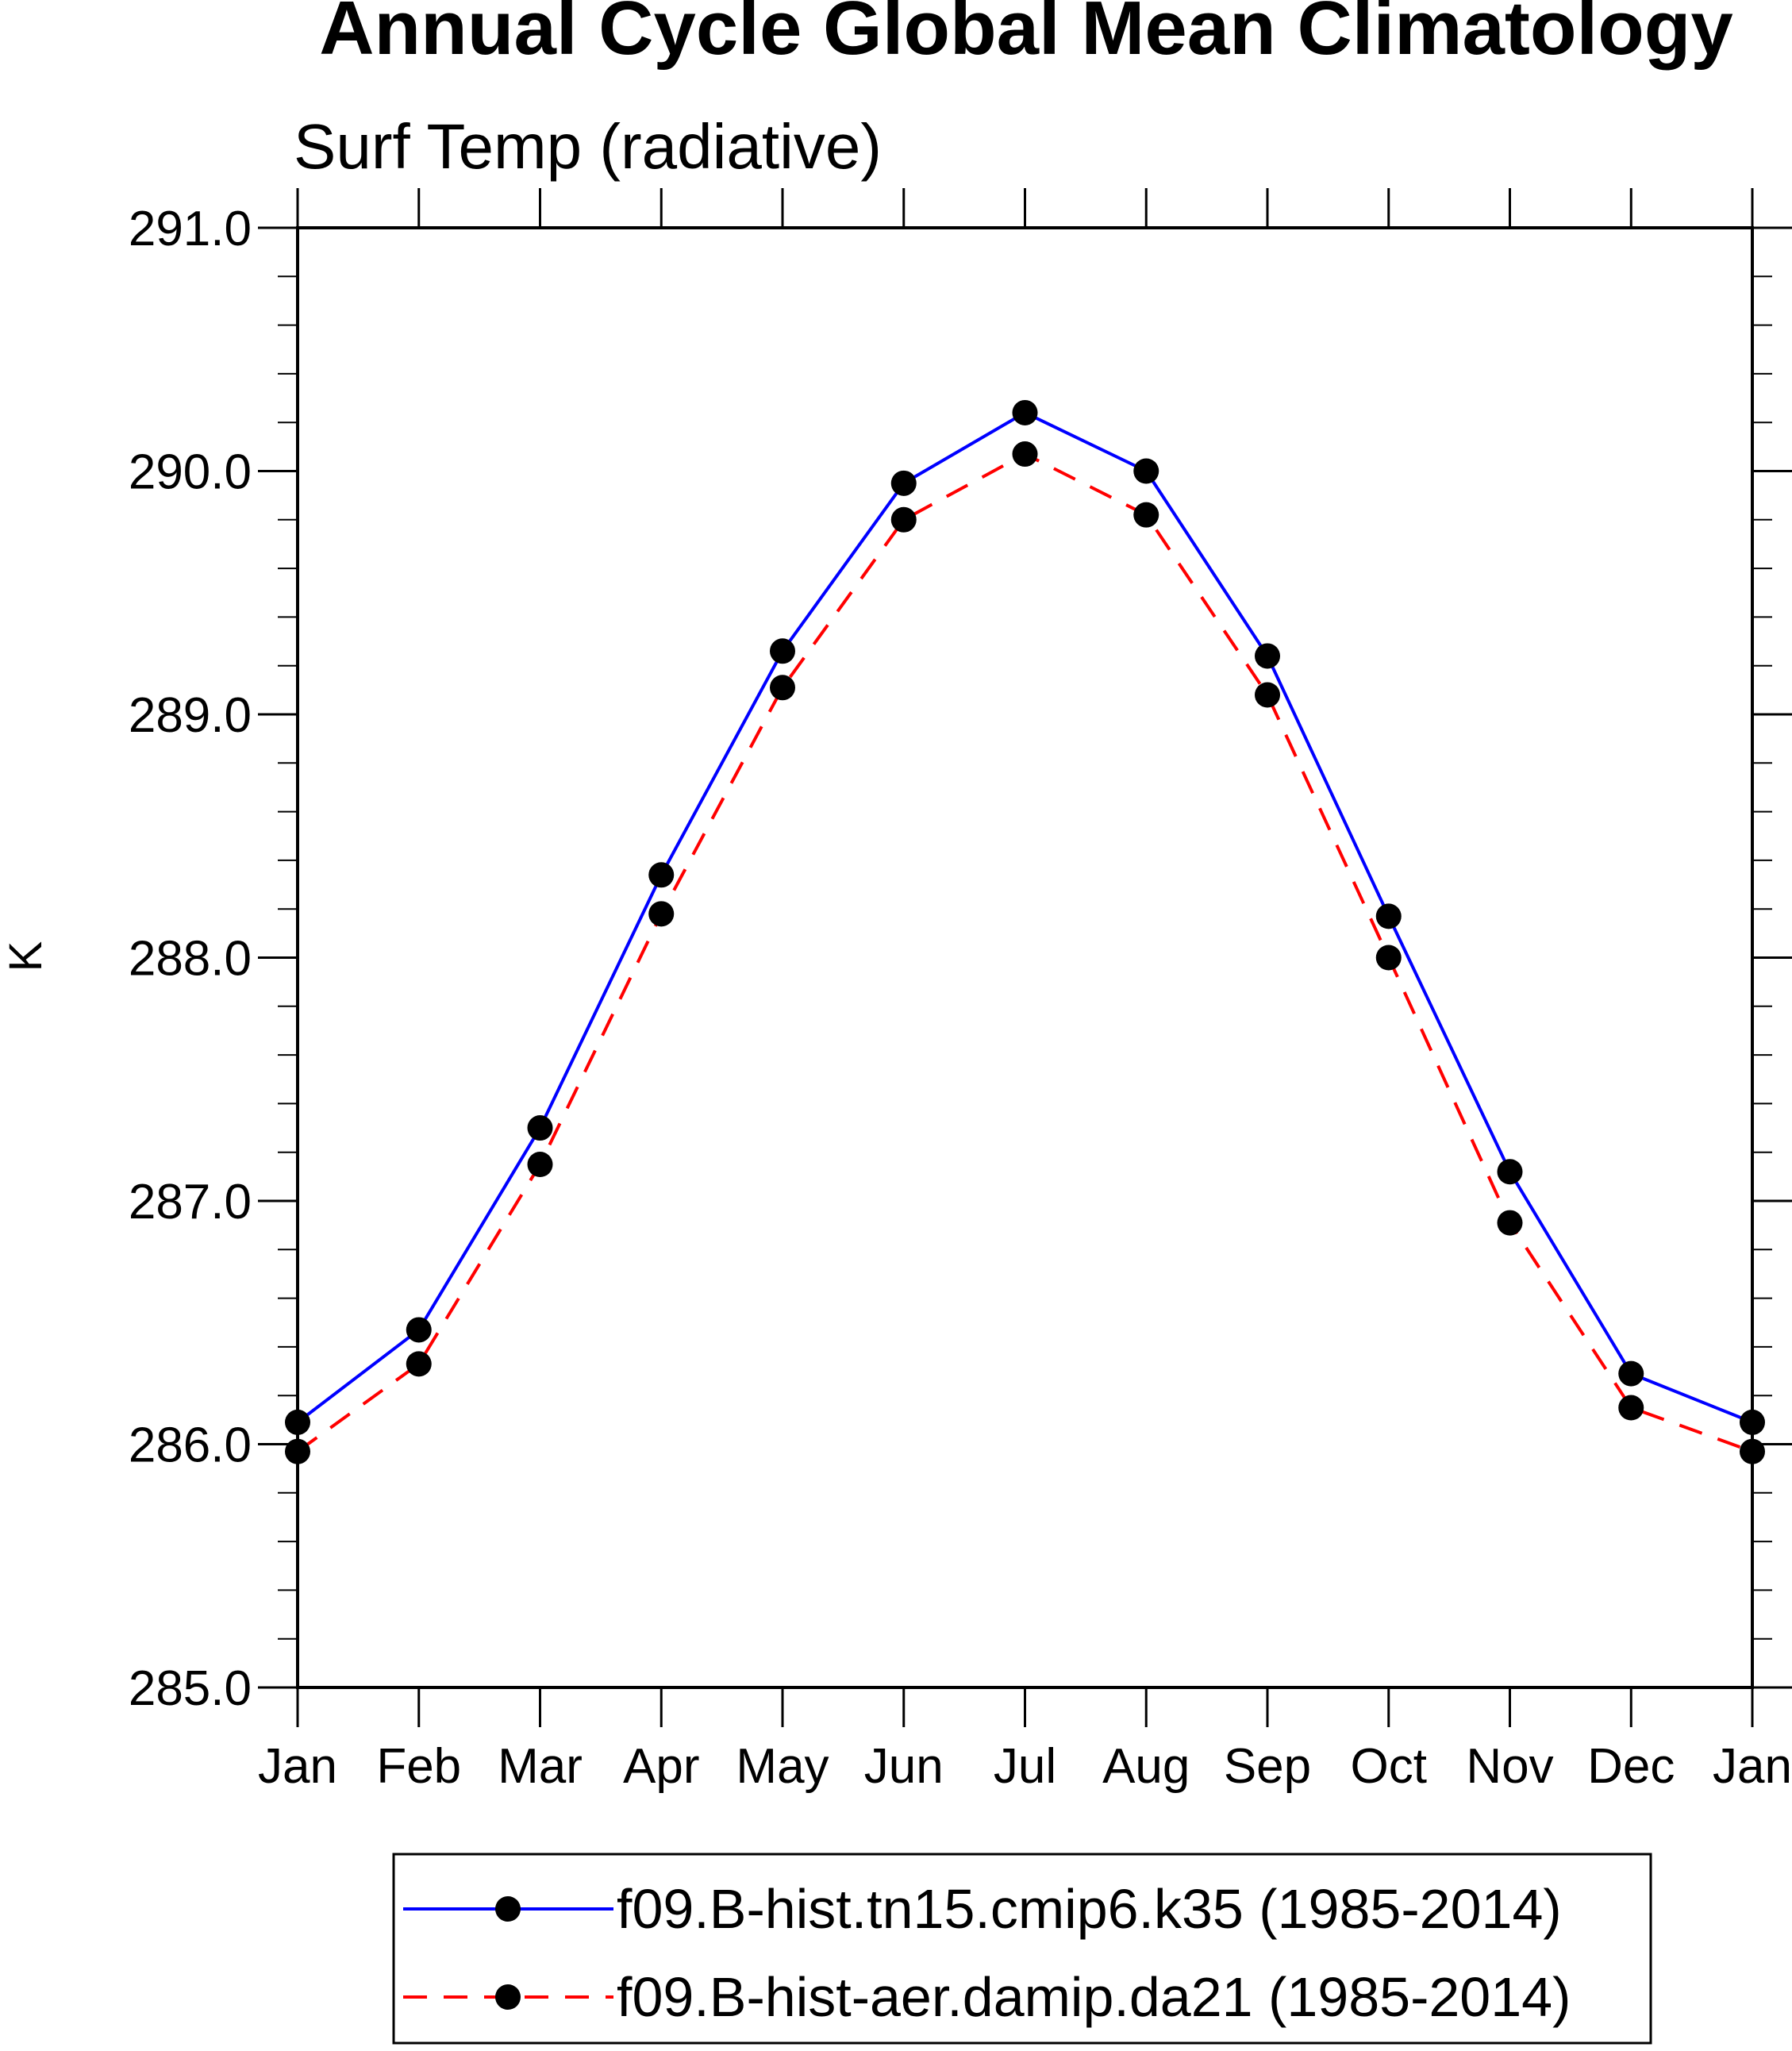  Describe the element at coordinates (1631, 1767) in the screenshot. I see `x-tick-label: Dec` at that location.